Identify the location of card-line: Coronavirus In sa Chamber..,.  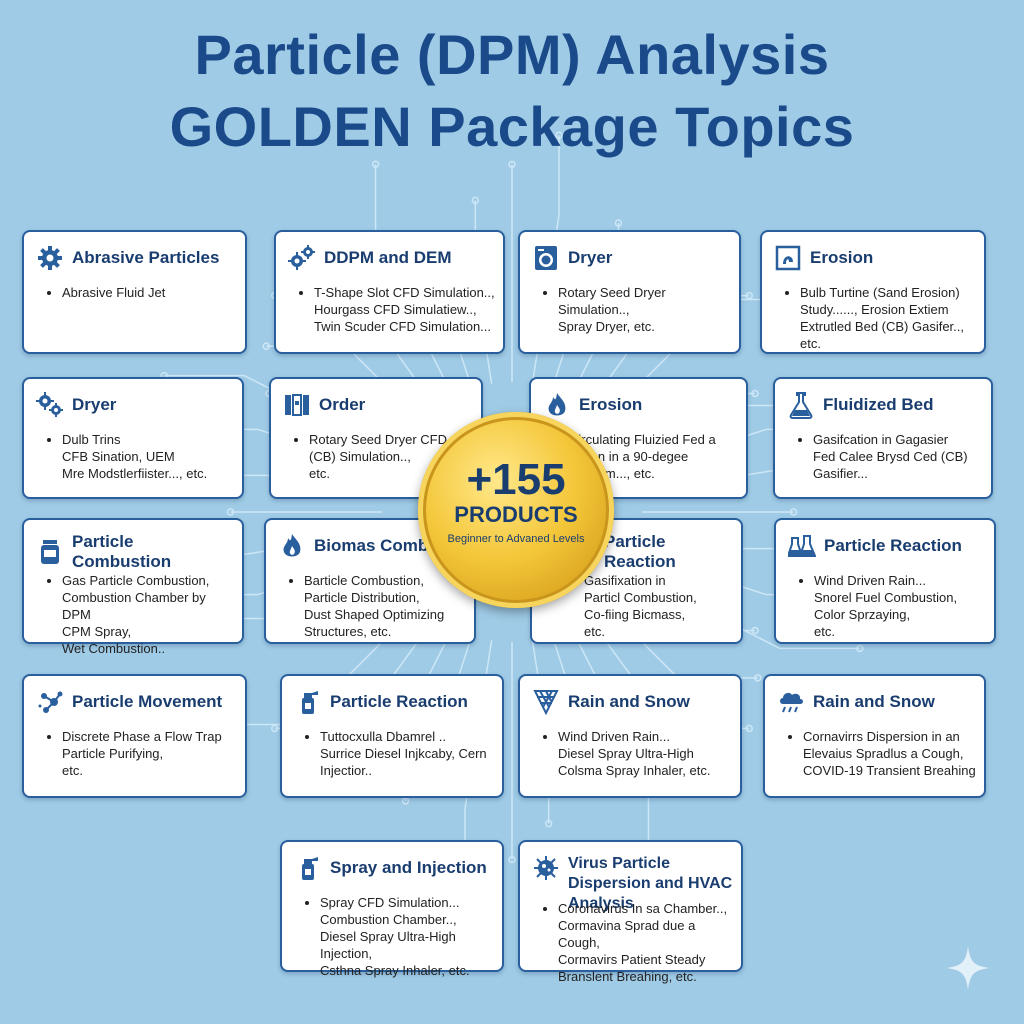
(643, 908).